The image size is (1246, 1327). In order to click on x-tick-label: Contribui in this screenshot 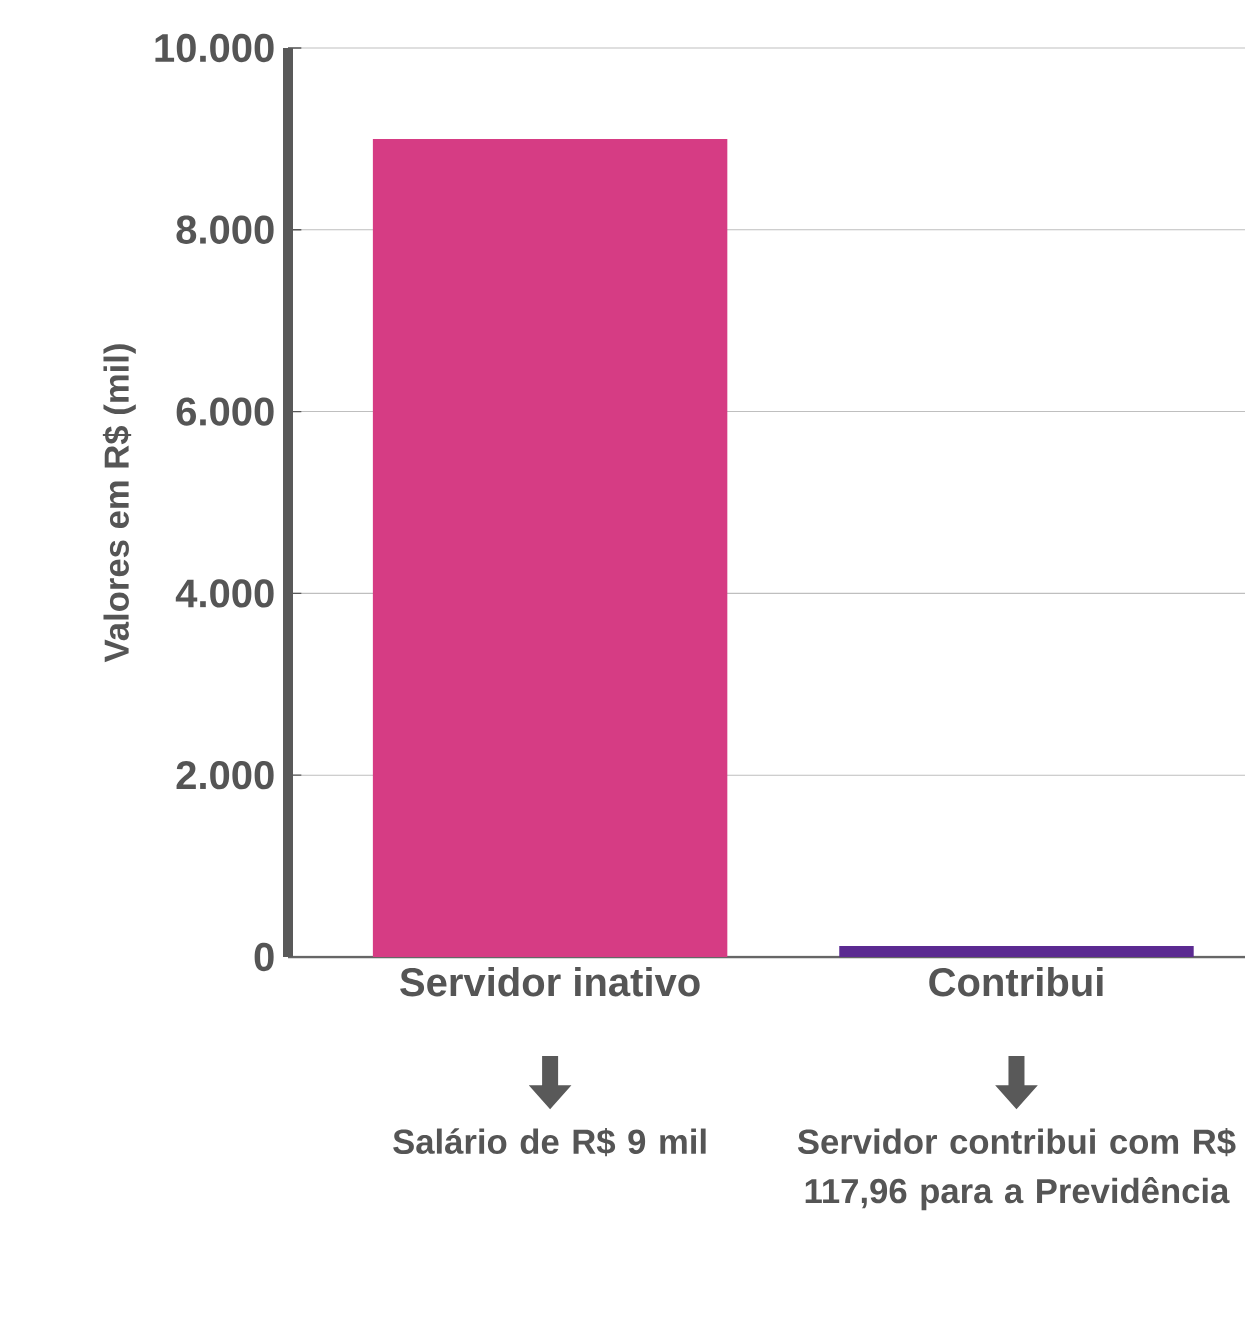, I will do `click(1016, 982)`.